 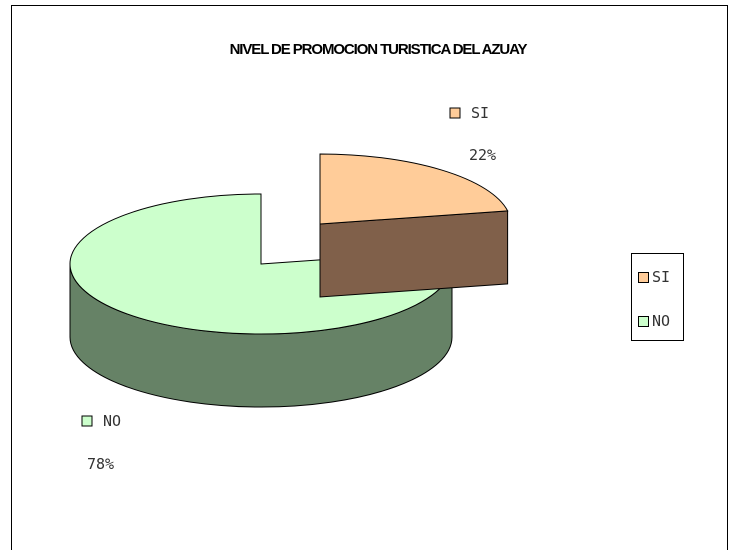 What do you see at coordinates (100, 464) in the screenshot?
I see `data-label-no-value: 78%` at bounding box center [100, 464].